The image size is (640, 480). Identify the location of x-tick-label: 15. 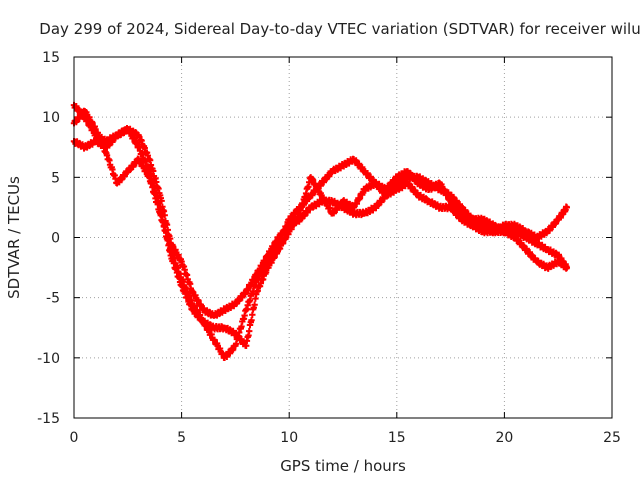
(397, 438).